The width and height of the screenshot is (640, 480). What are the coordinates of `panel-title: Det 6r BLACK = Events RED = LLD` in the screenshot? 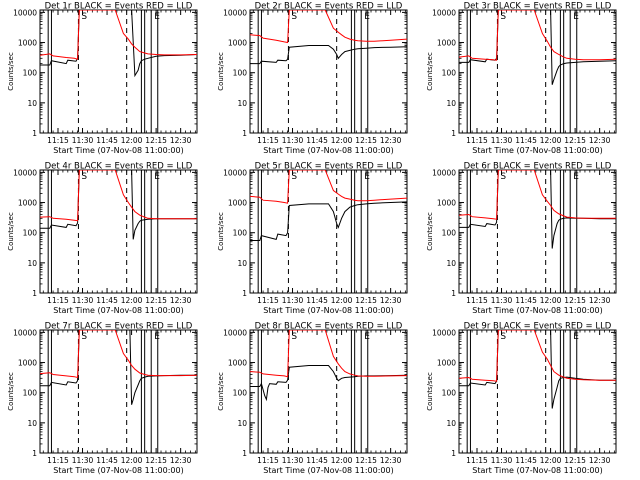 It's located at (538, 167).